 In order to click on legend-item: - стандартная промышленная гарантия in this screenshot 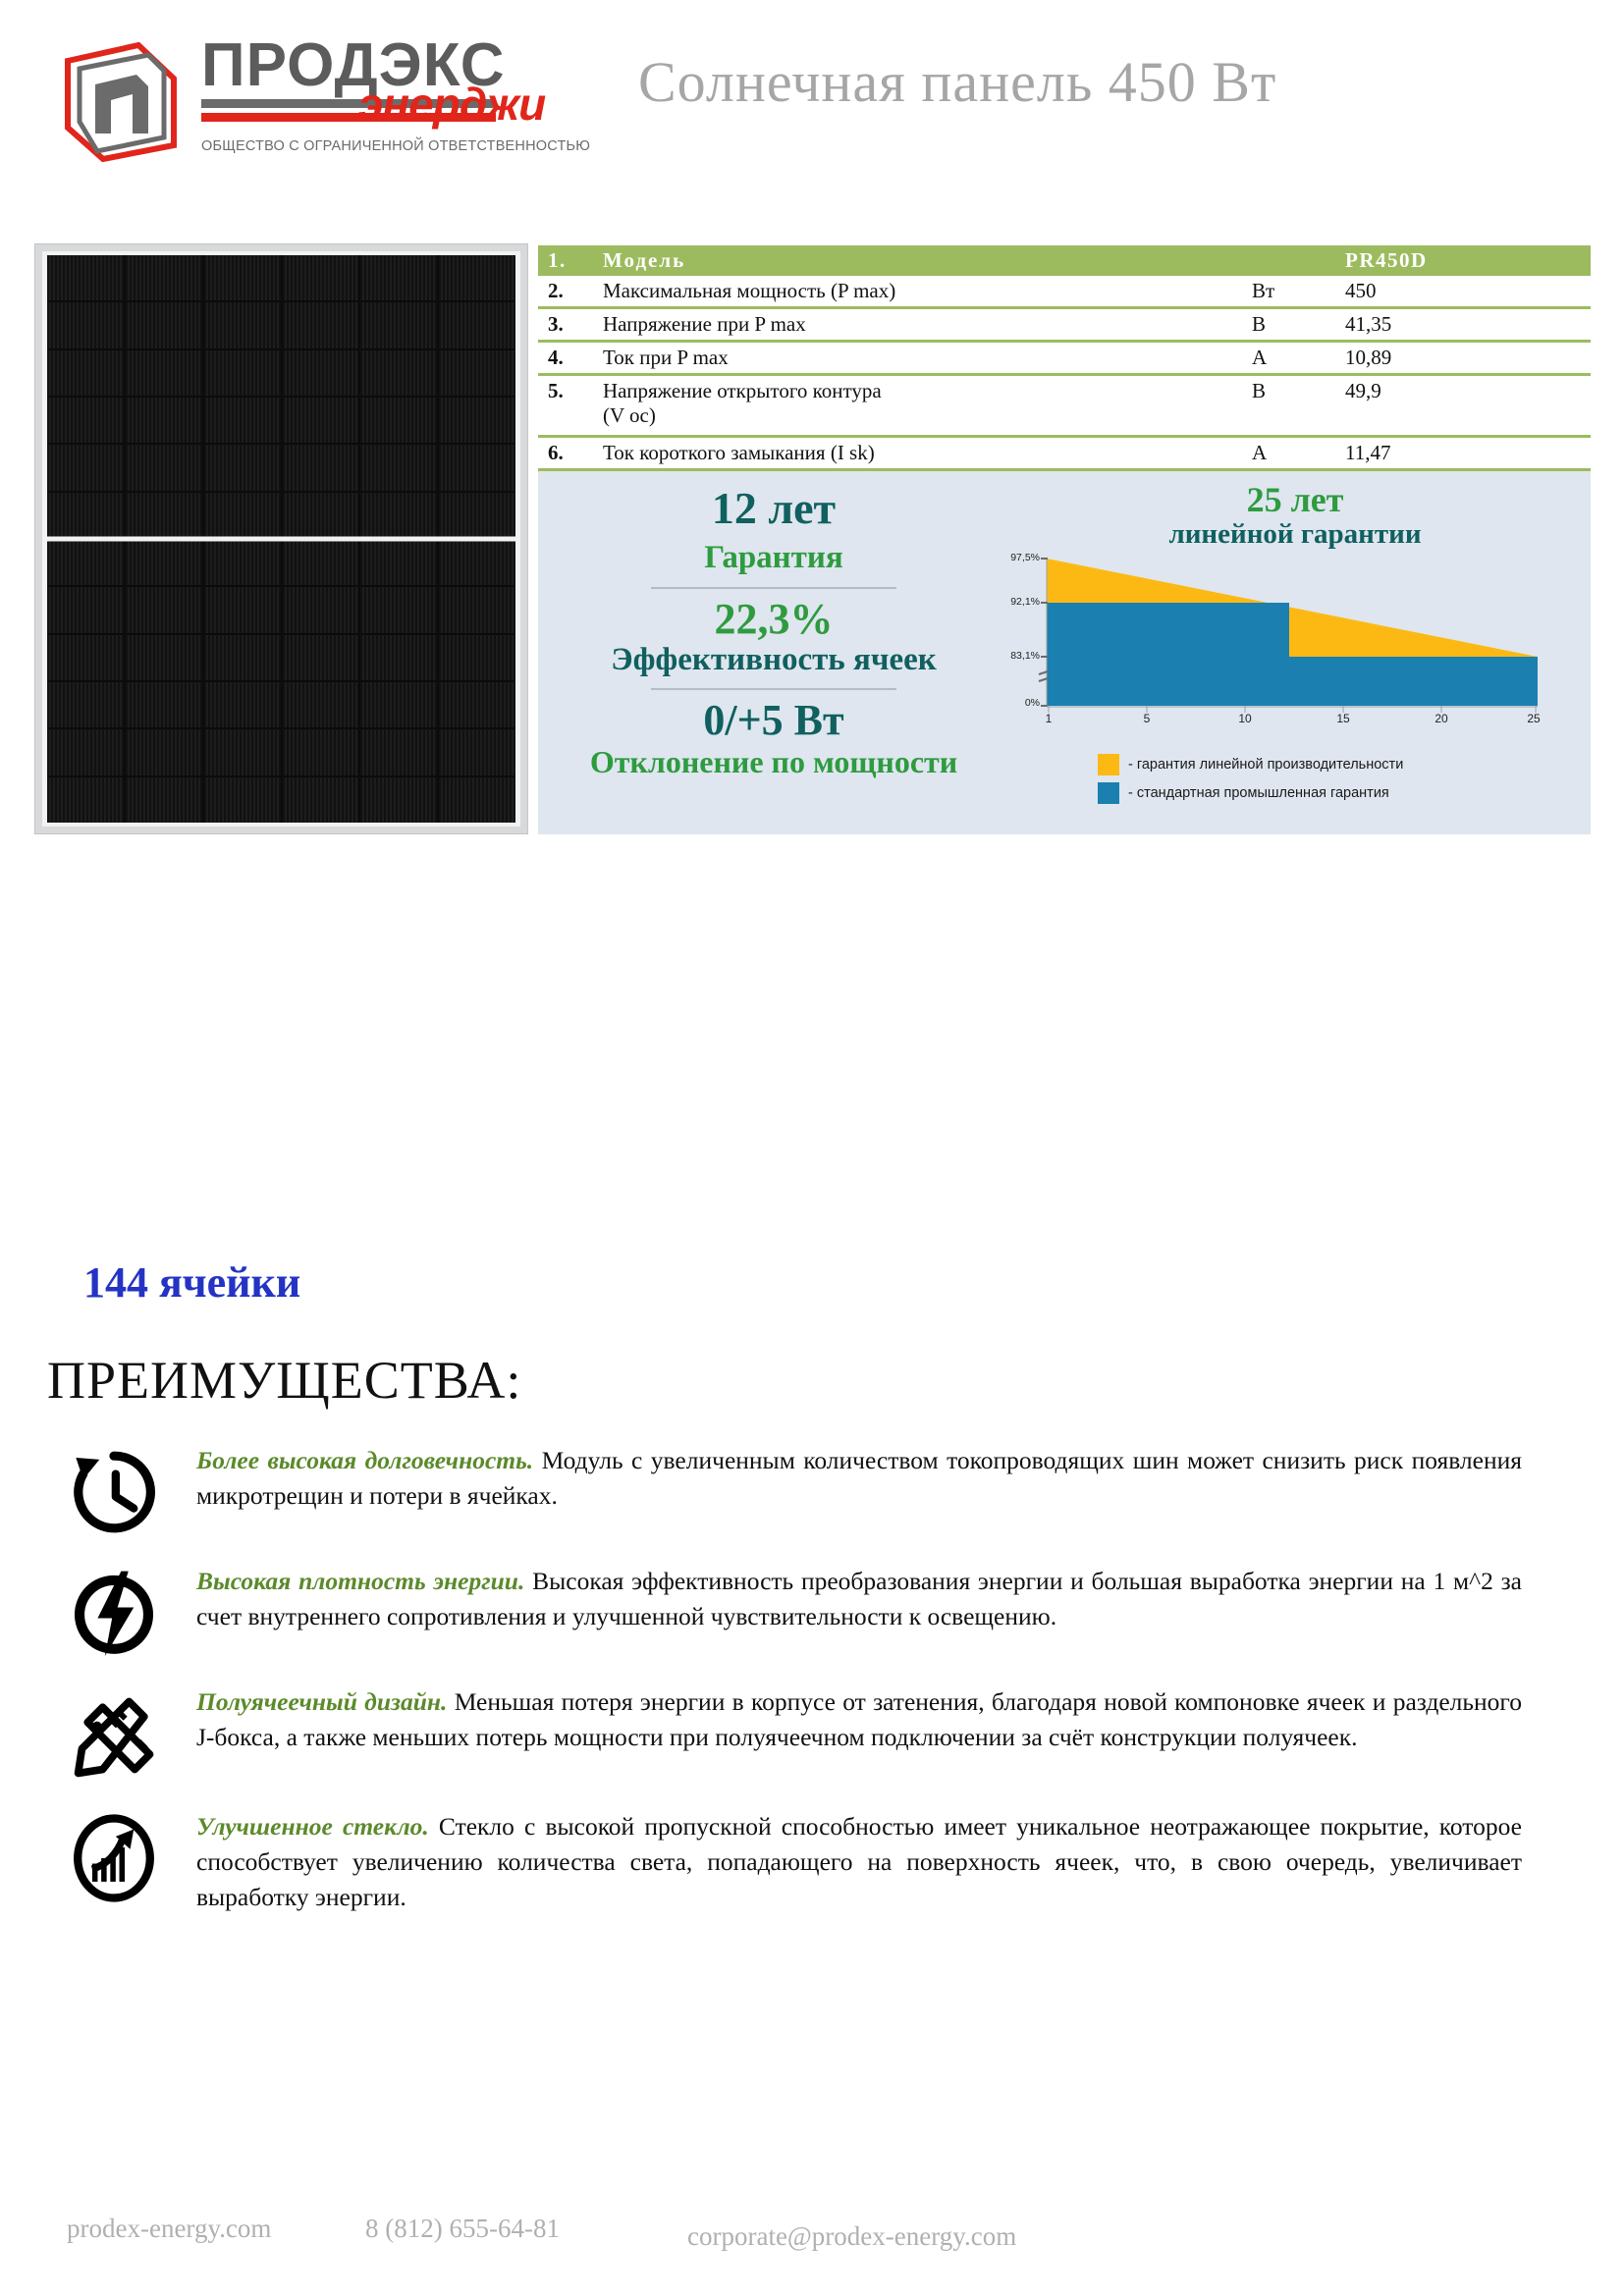, I will do `click(1343, 793)`.